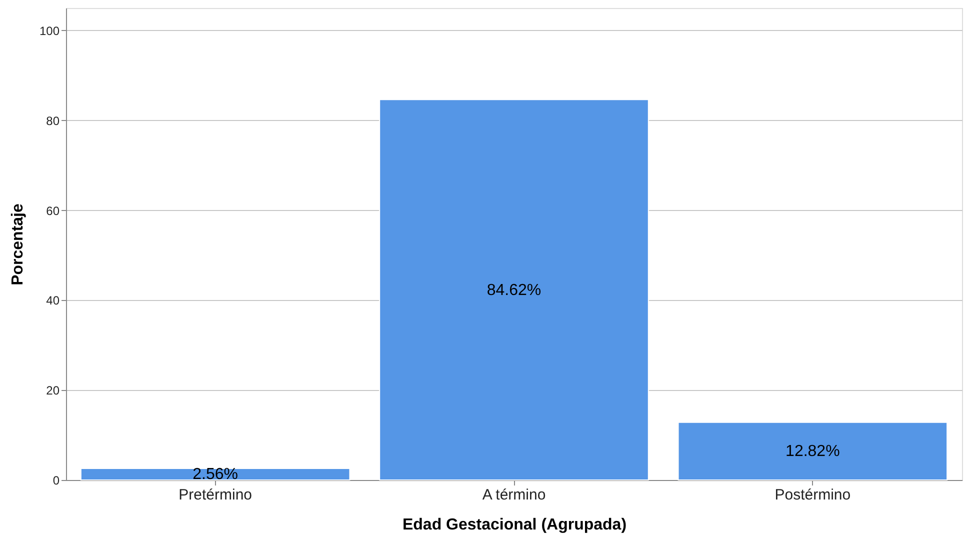 This screenshot has height=540, width=974. I want to click on data-label: 12.82%, so click(813, 451).